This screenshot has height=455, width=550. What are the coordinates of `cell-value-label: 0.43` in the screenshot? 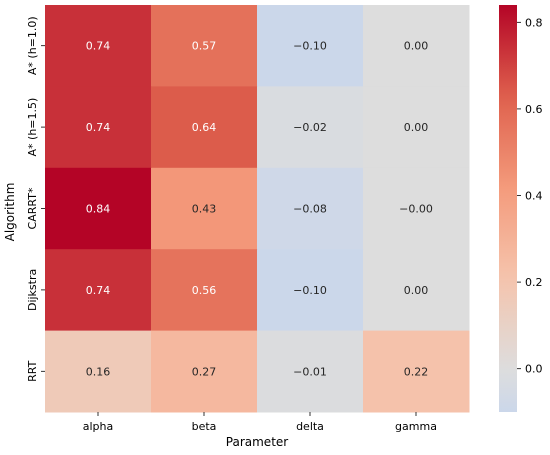 It's located at (204, 209).